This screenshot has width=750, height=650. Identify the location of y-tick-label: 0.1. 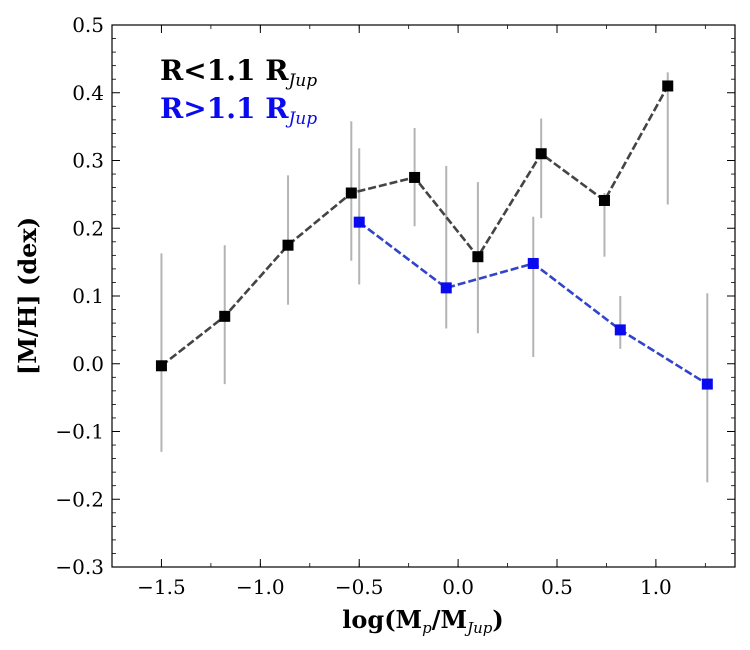
(88, 296).